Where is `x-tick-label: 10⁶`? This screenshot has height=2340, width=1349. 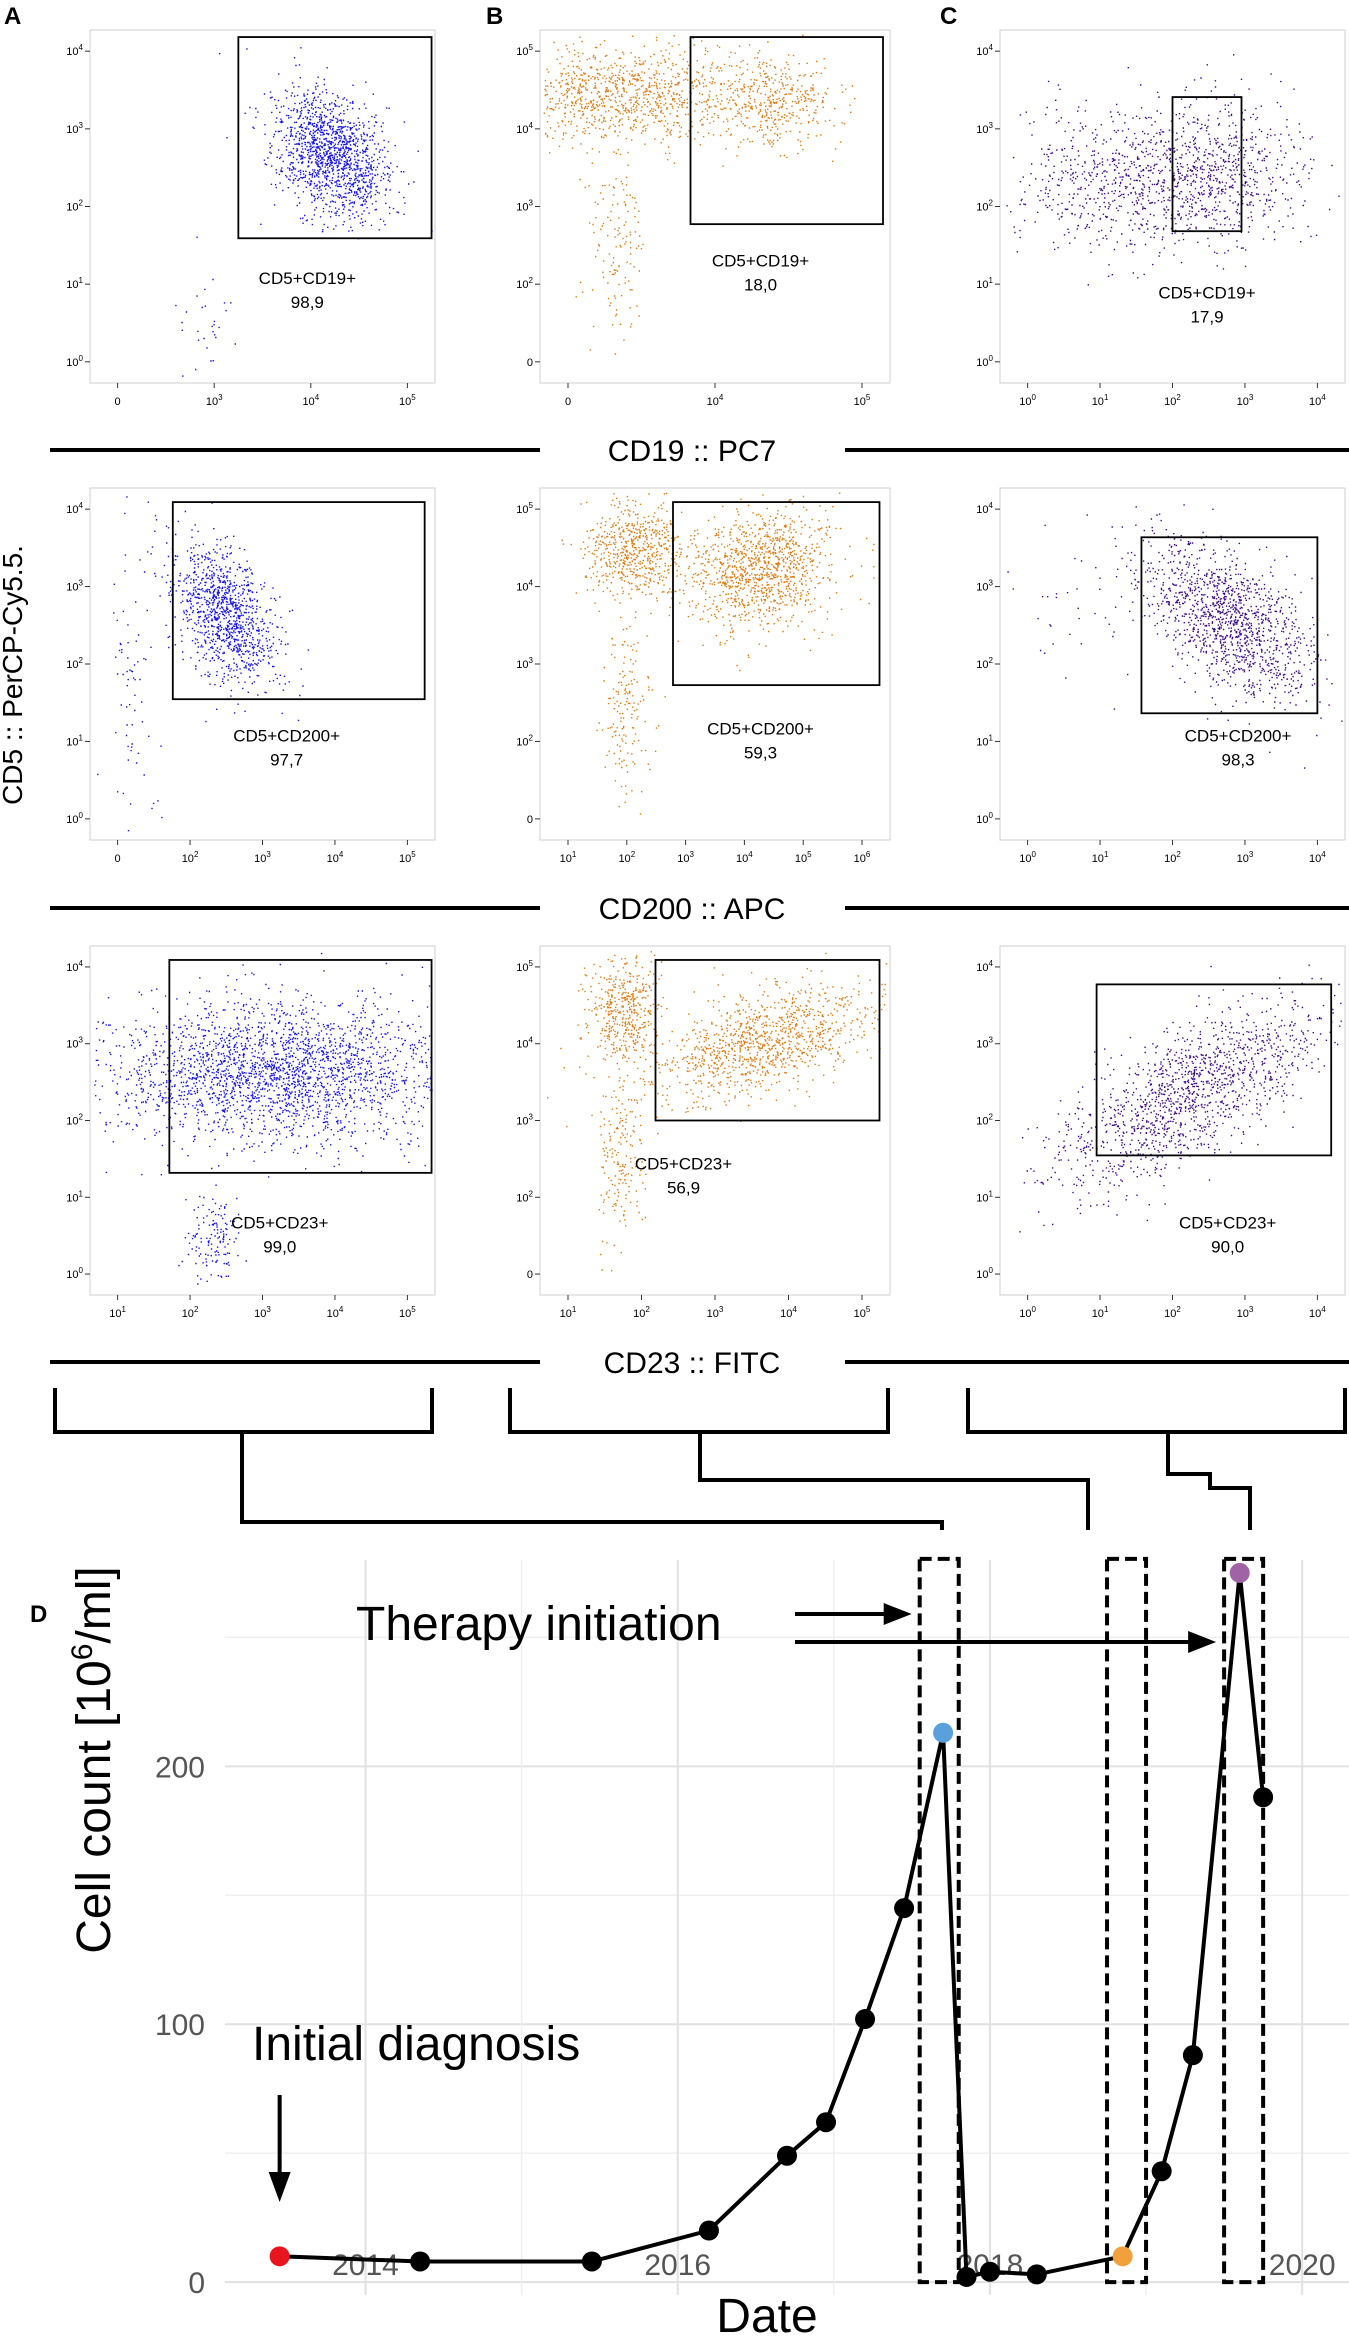
x-tick-label: 10⁶ is located at coordinates (862, 857).